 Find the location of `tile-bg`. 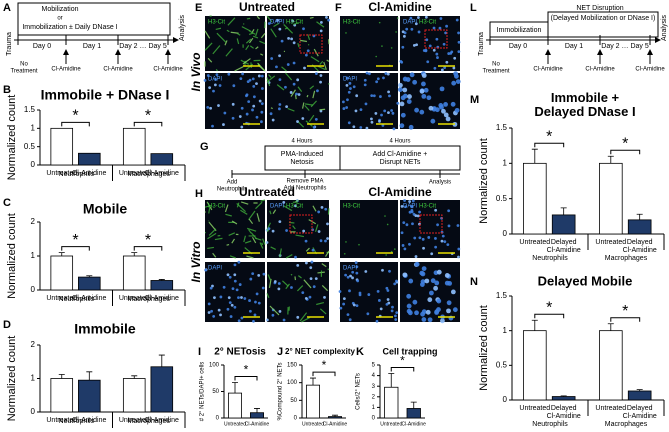

tile-bg is located at coordinates (235, 43).